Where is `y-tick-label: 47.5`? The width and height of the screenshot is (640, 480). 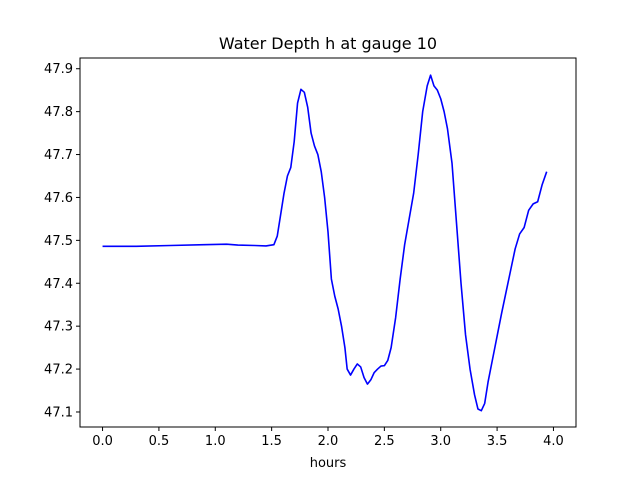
y-tick-label: 47.5 is located at coordinates (58, 241).